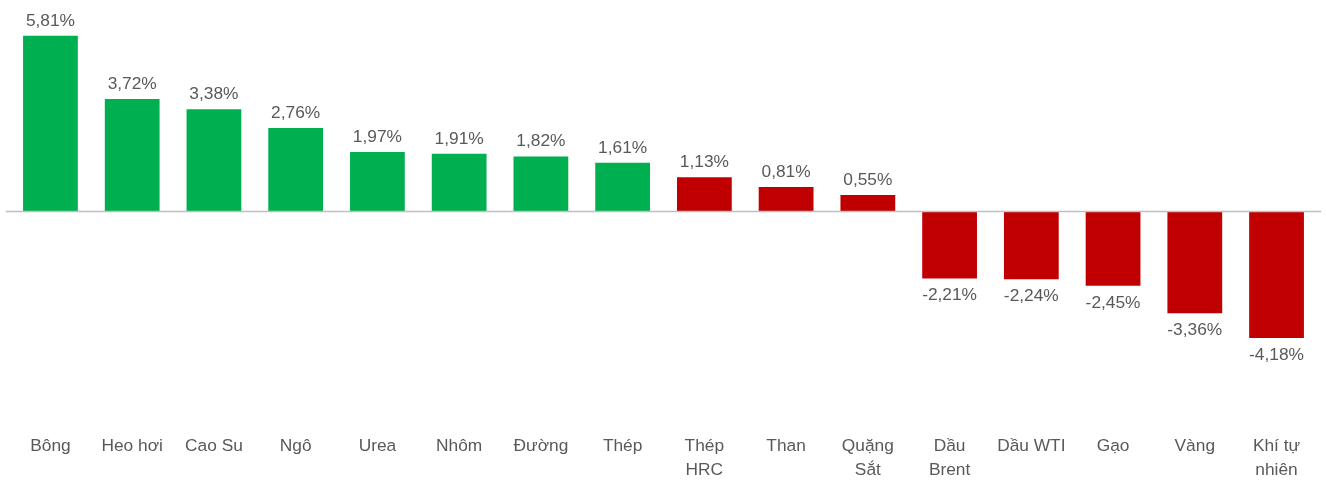 Image resolution: width=1326 pixels, height=481 pixels. I want to click on x-tick-label: Dầu Brent, so click(949, 456).